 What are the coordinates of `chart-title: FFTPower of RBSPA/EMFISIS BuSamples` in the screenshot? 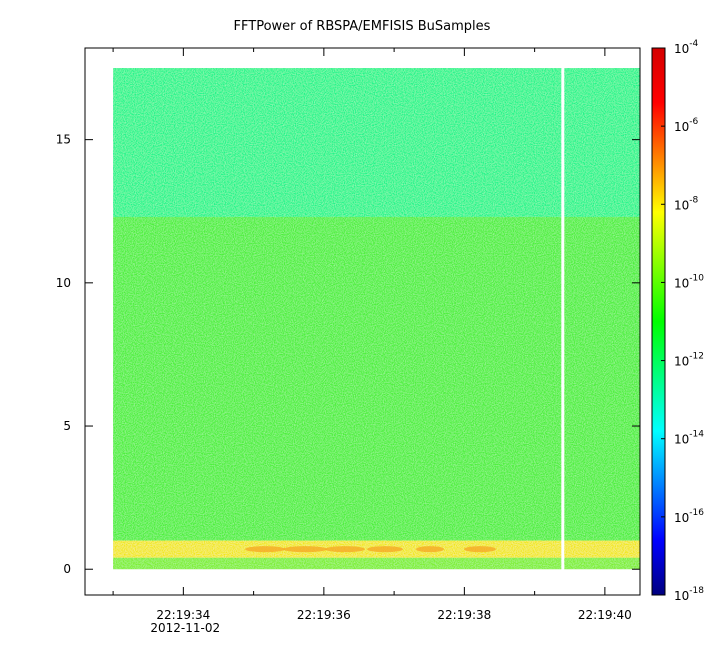 It's located at (362, 26).